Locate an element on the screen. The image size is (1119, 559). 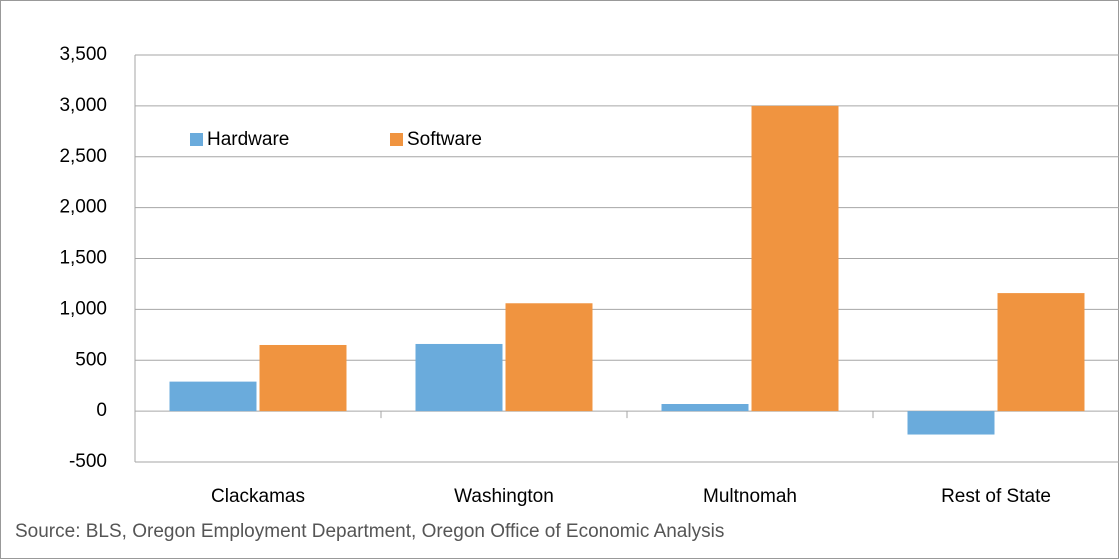
y-tick-label: 1,000 is located at coordinates (83, 308).